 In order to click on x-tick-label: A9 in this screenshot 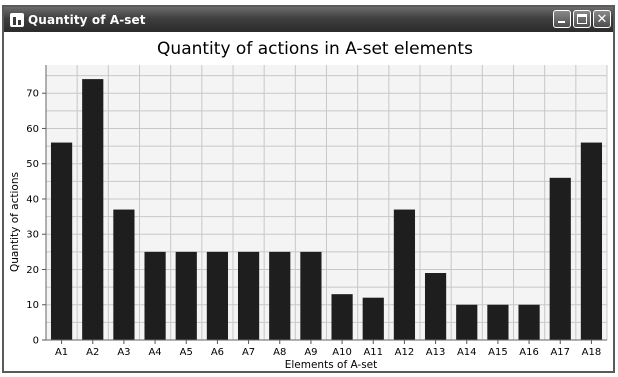, I will do `click(310, 352)`.